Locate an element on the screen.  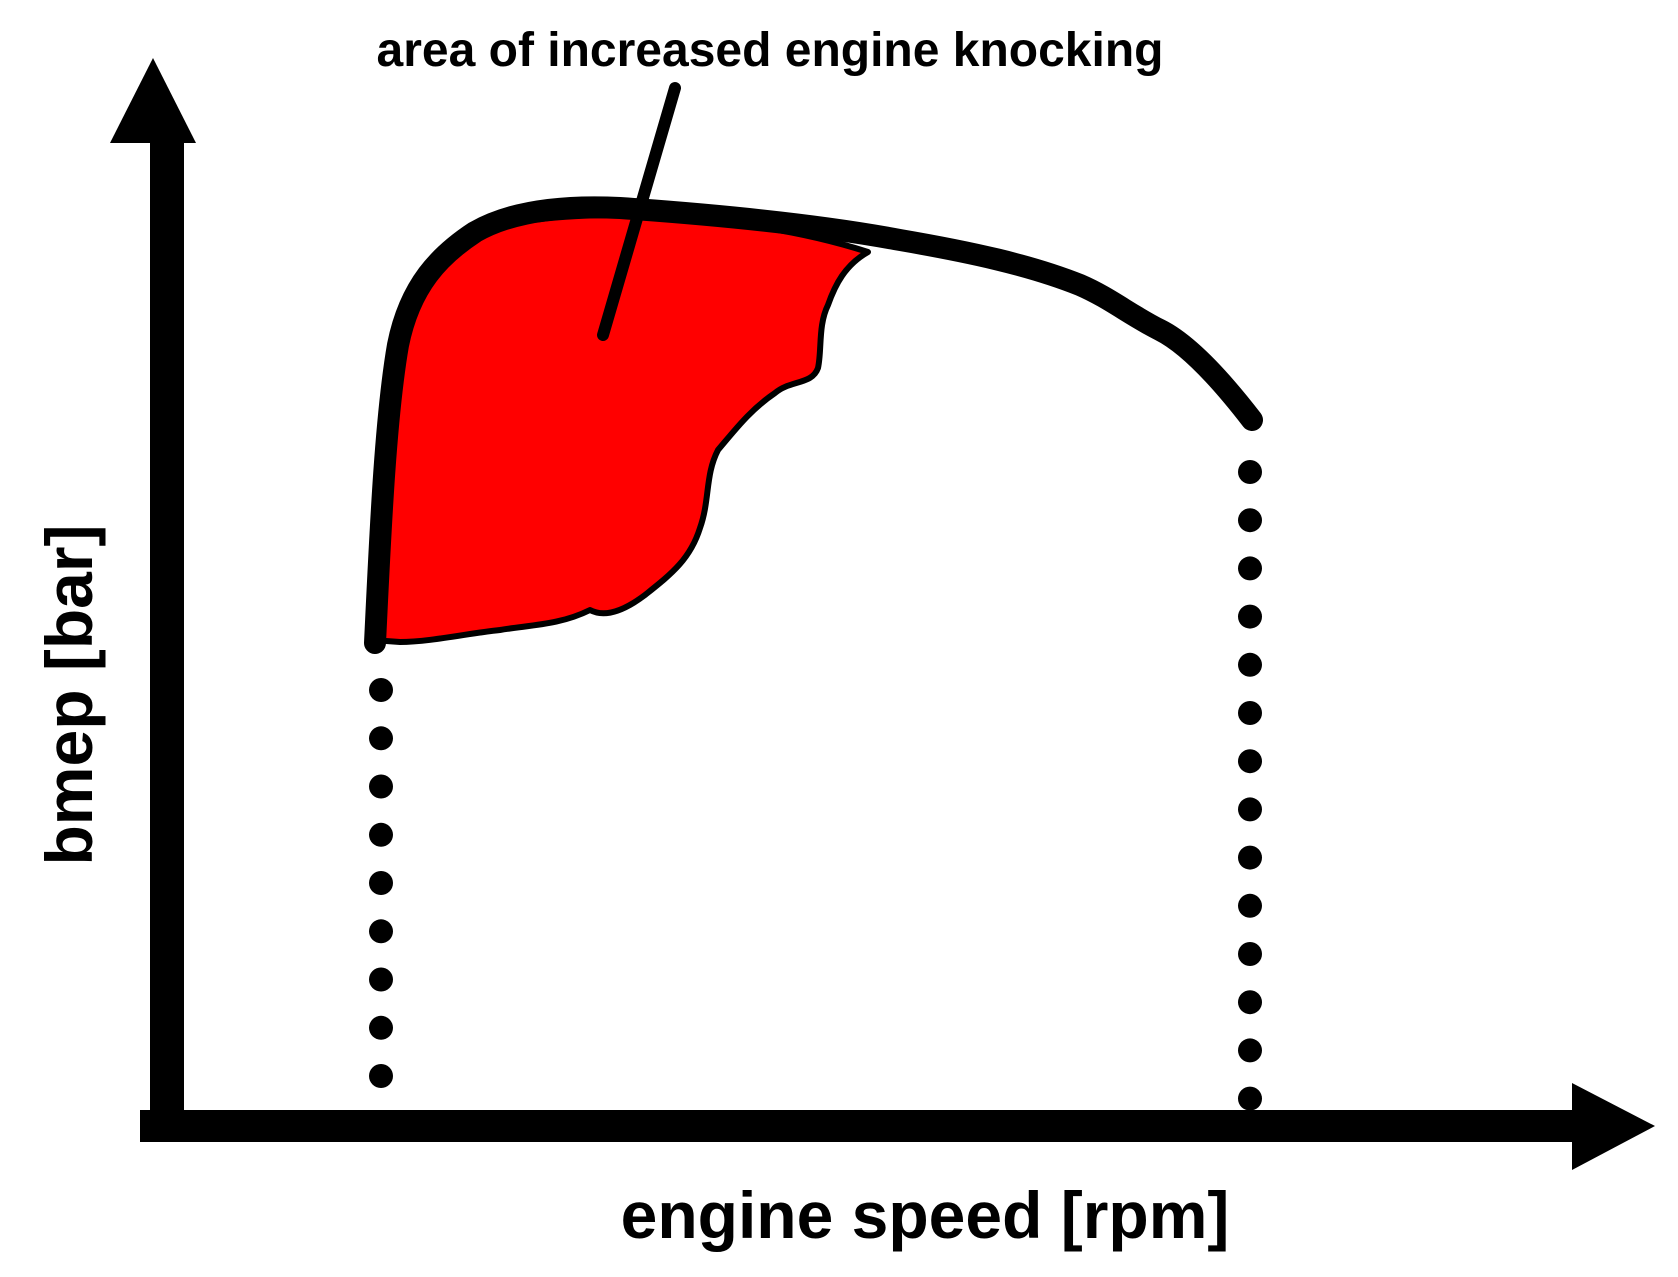
y-axis-arrowhead is located at coordinates (153, 100).